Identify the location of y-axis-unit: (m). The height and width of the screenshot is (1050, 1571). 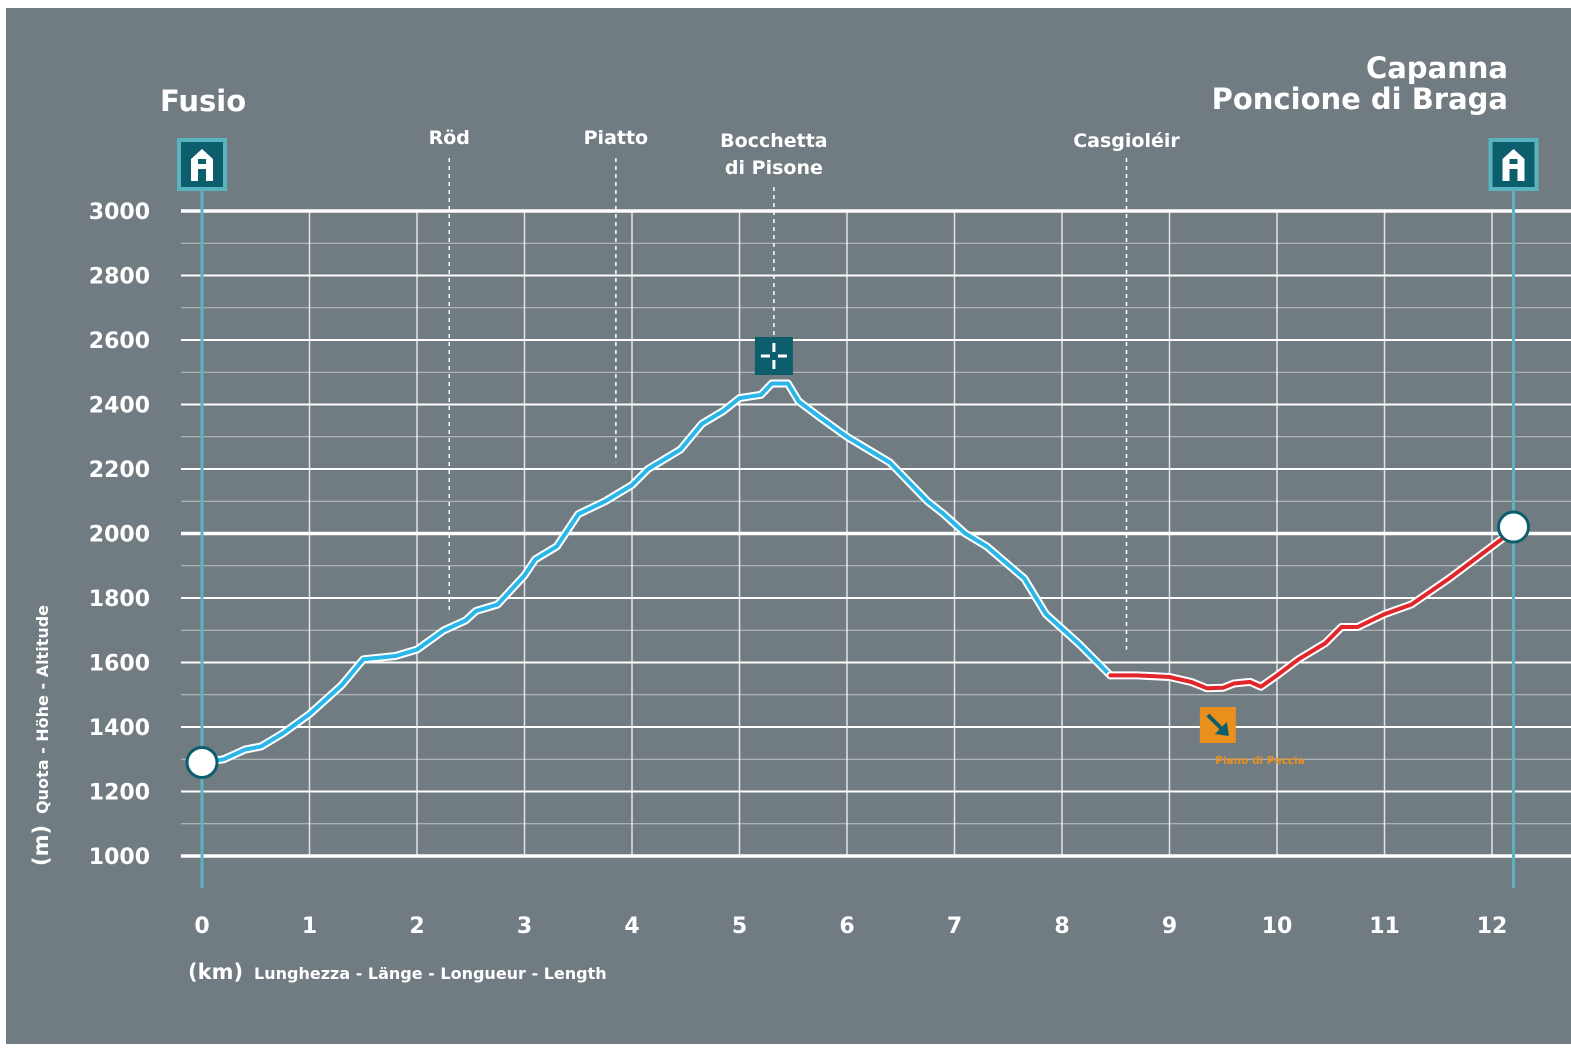
(41, 845).